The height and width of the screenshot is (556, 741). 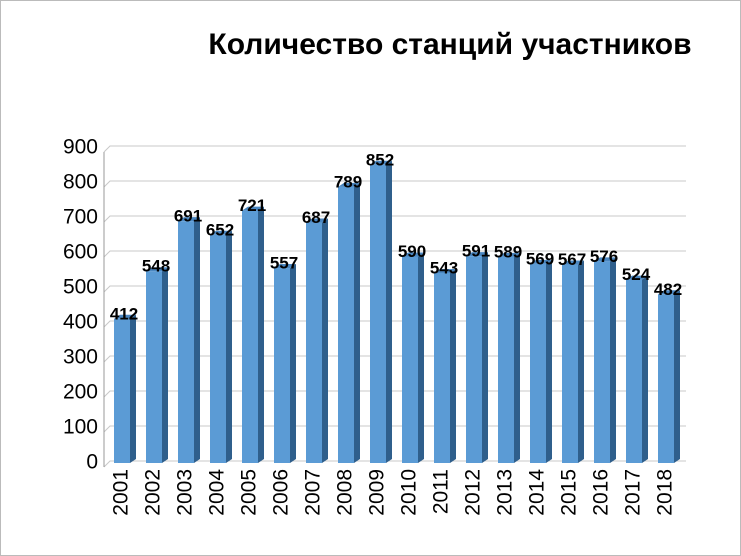 I want to click on data-label: 548, so click(x=156, y=266).